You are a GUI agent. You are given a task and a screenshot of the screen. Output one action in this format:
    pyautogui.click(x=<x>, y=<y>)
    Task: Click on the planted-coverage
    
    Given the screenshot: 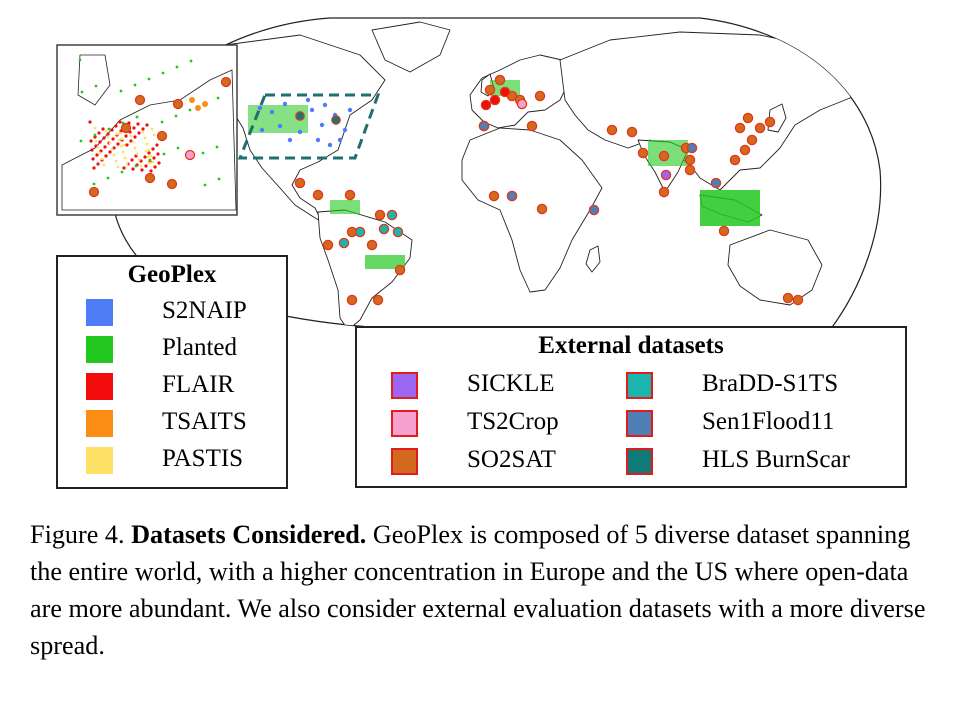 What is the action you would take?
    pyautogui.click(x=504, y=174)
    